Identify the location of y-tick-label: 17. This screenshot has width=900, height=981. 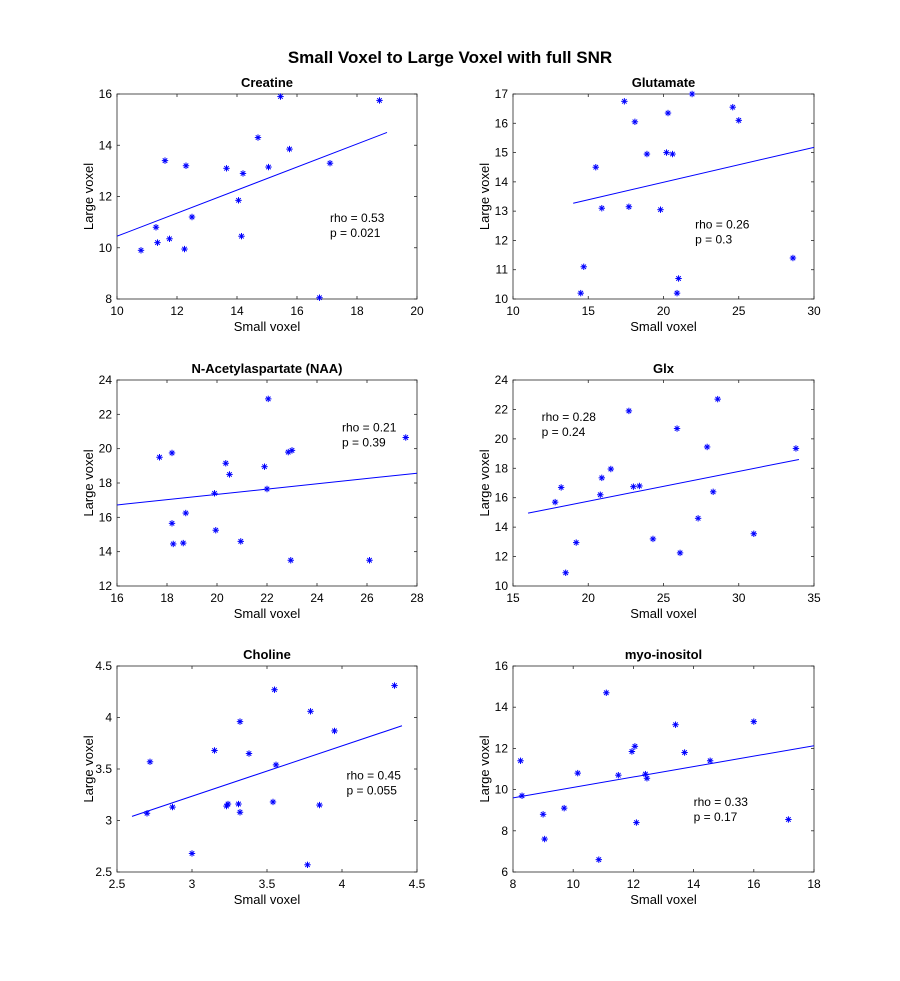
(502, 94).